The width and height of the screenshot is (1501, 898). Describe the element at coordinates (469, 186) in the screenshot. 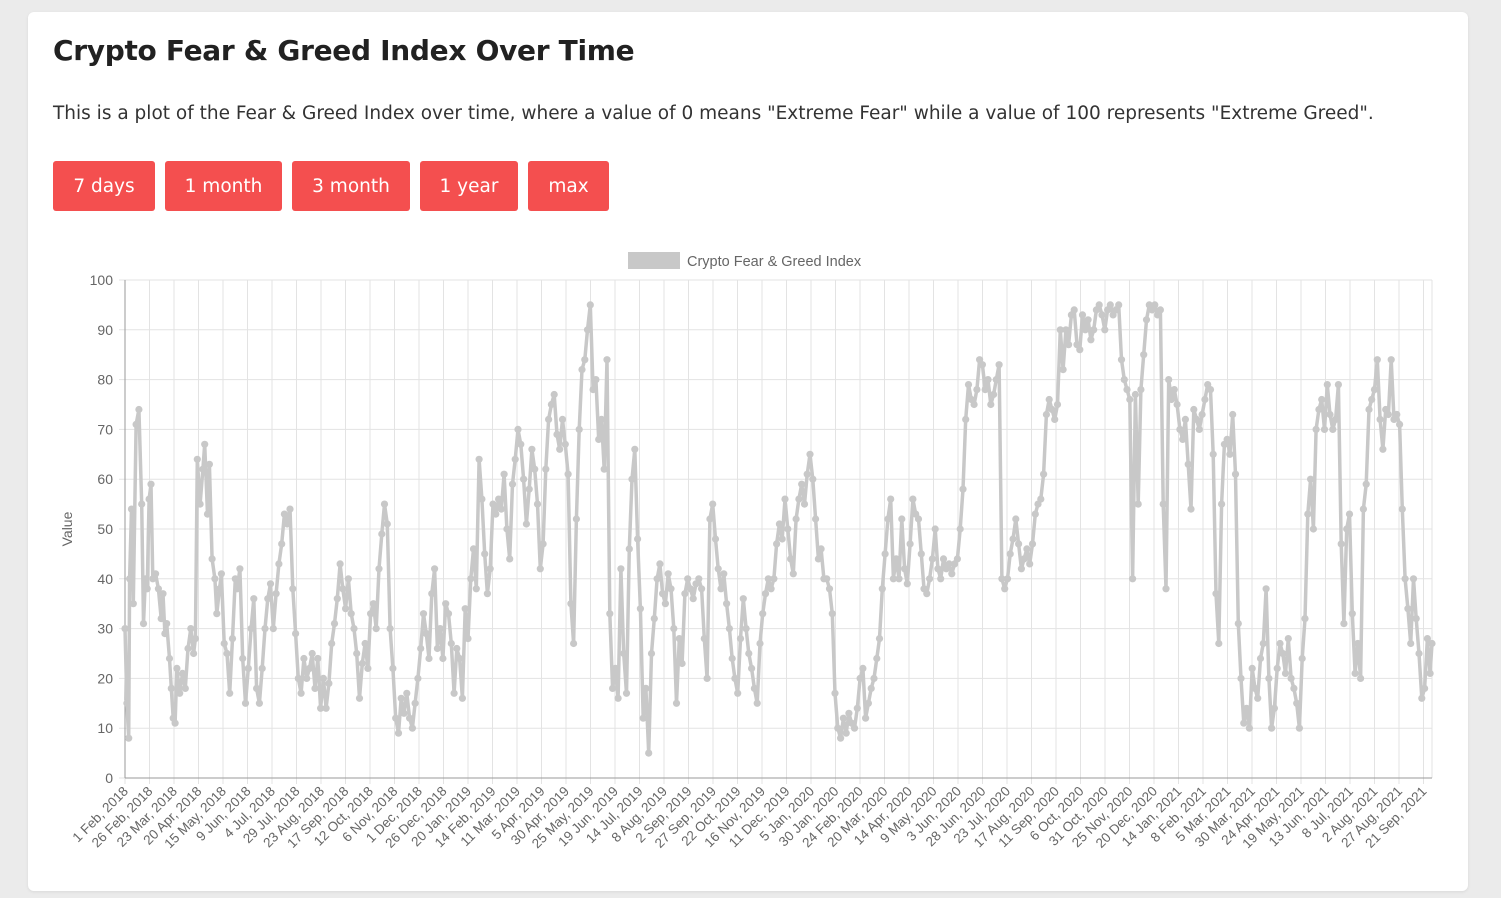

I see `range-1-year-button: 1 year` at that location.